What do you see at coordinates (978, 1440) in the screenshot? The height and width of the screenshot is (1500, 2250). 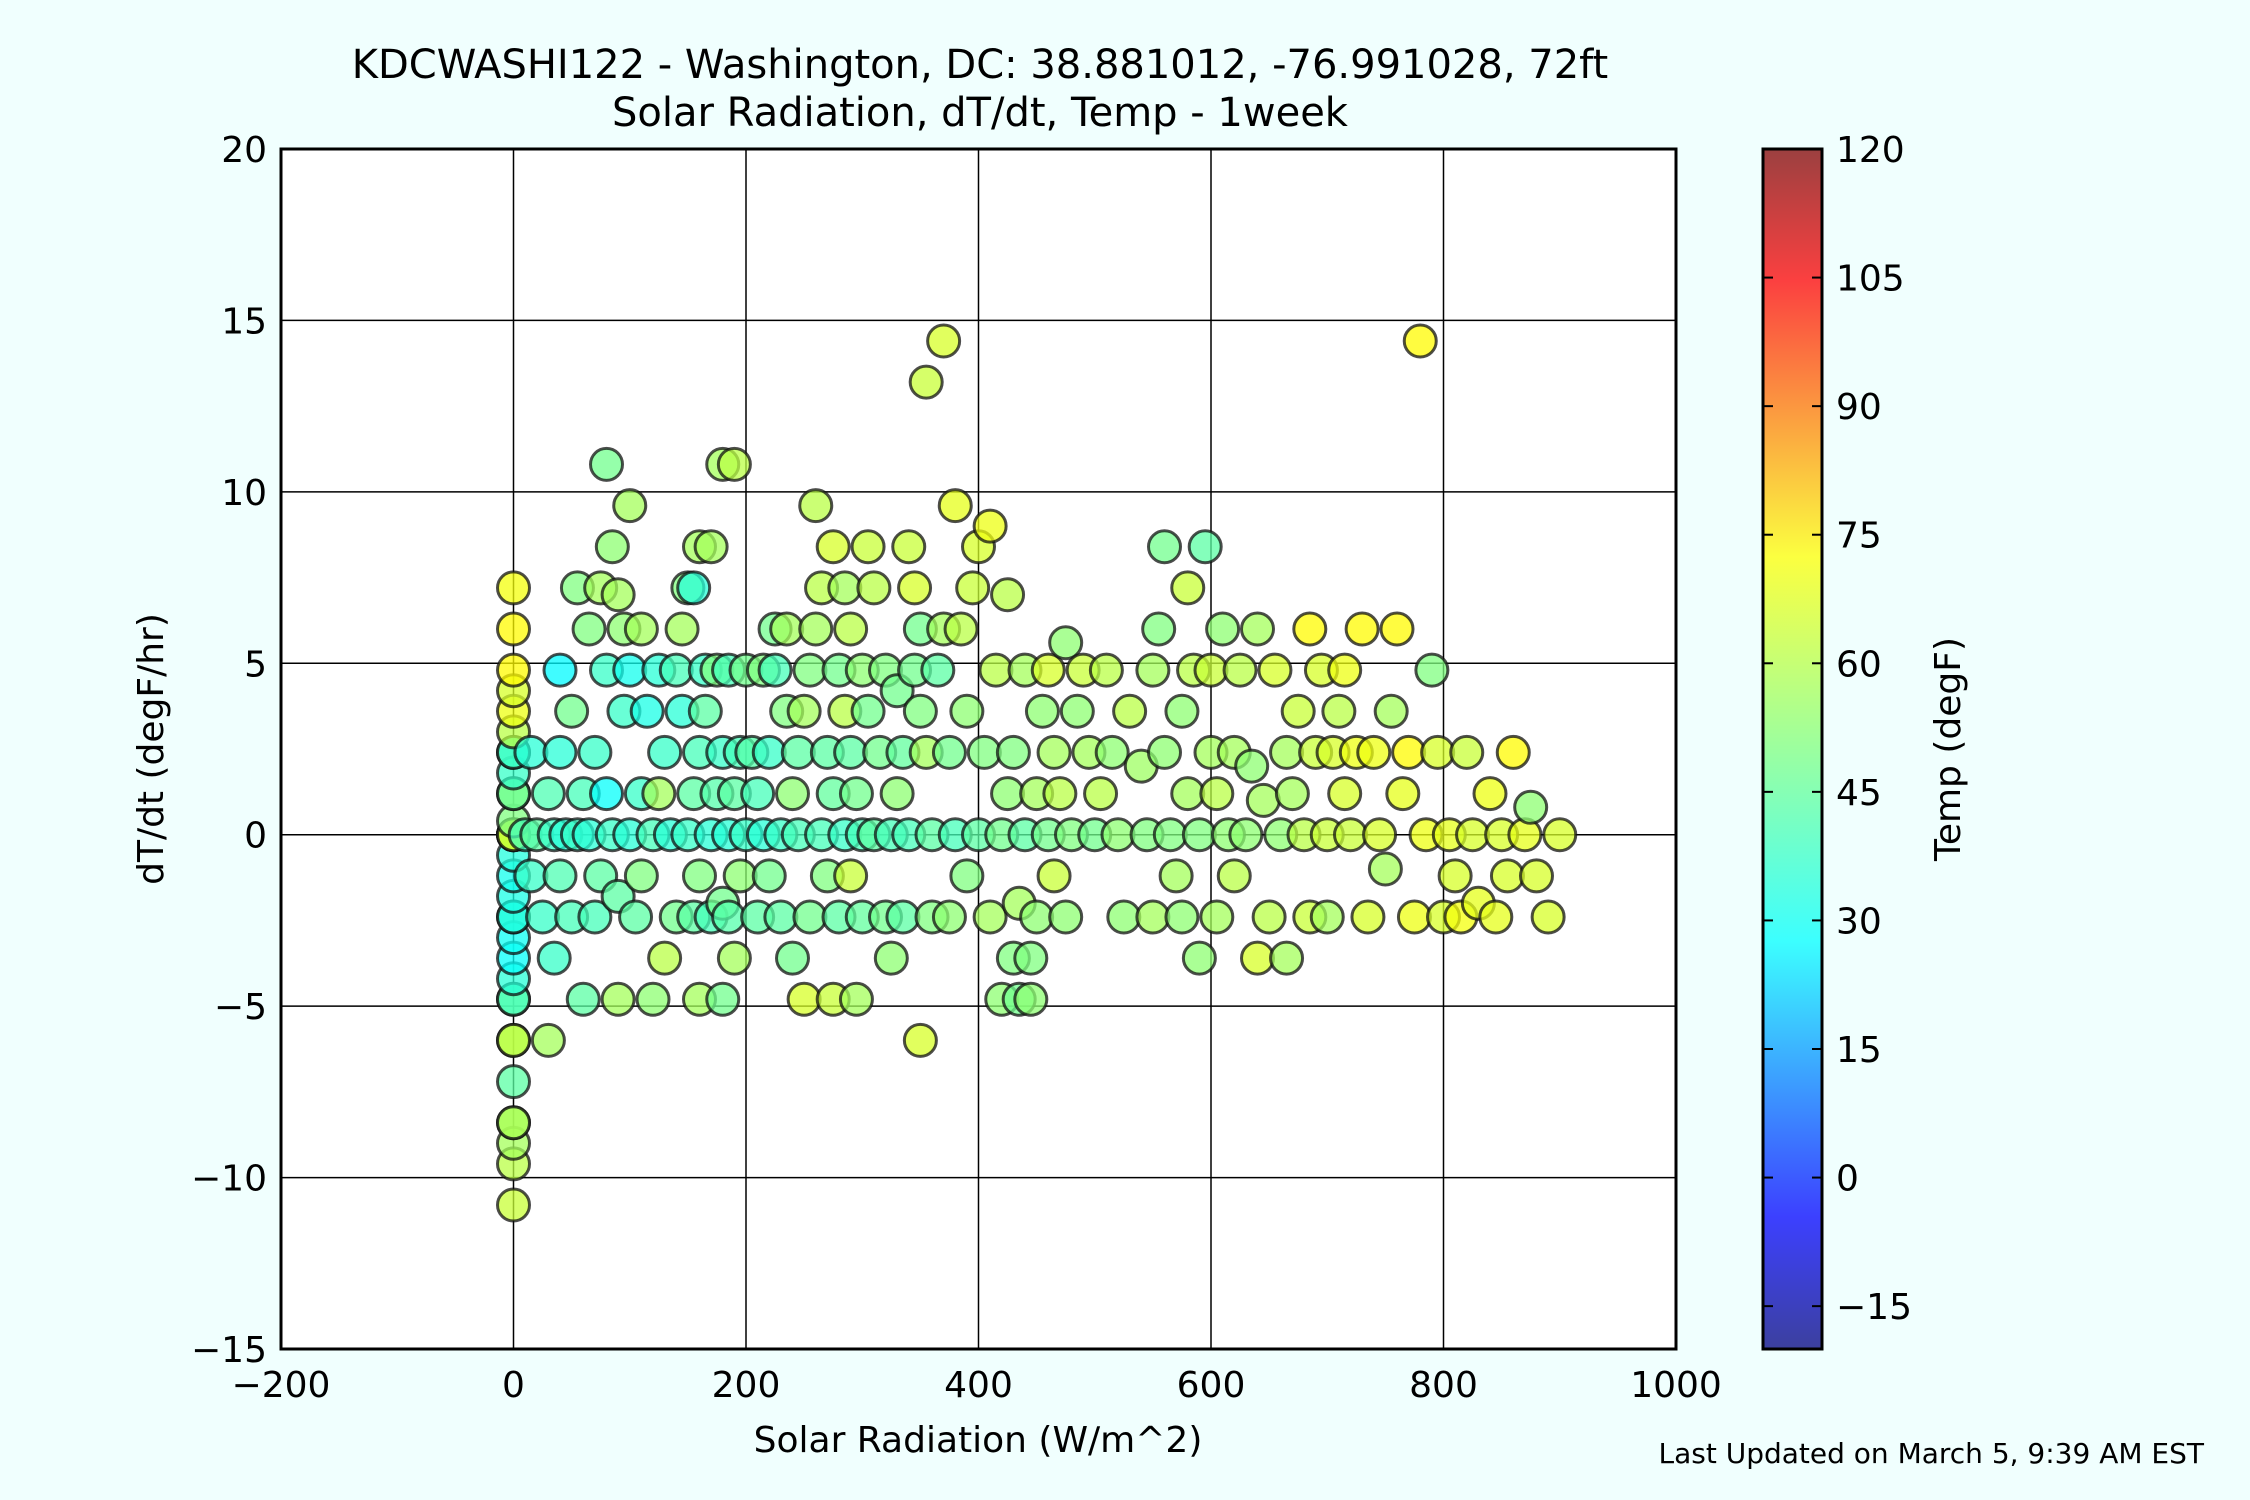 I see `x-axis-label: Solar Radiation (W/m^2)` at bounding box center [978, 1440].